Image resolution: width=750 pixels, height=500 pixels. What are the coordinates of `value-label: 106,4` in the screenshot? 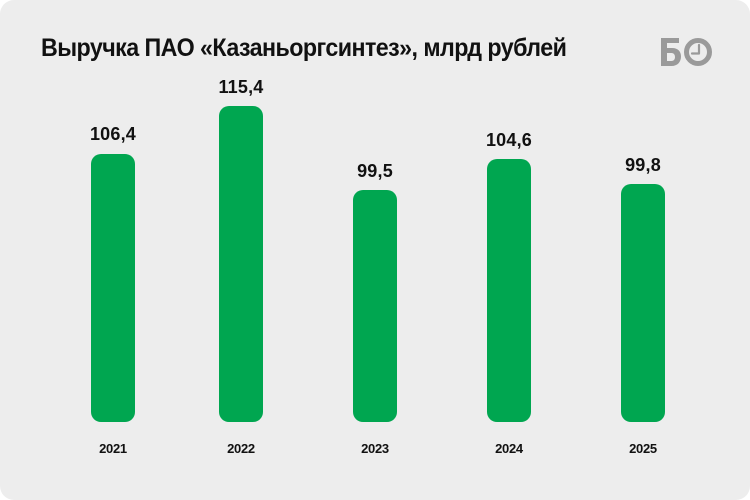 It's located at (113, 134).